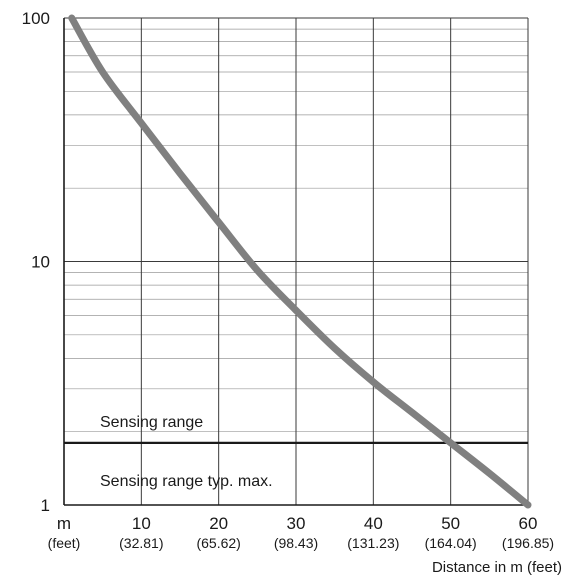 The image size is (566, 582). I want to click on sensing-range-label: Sensing range, so click(151, 422).